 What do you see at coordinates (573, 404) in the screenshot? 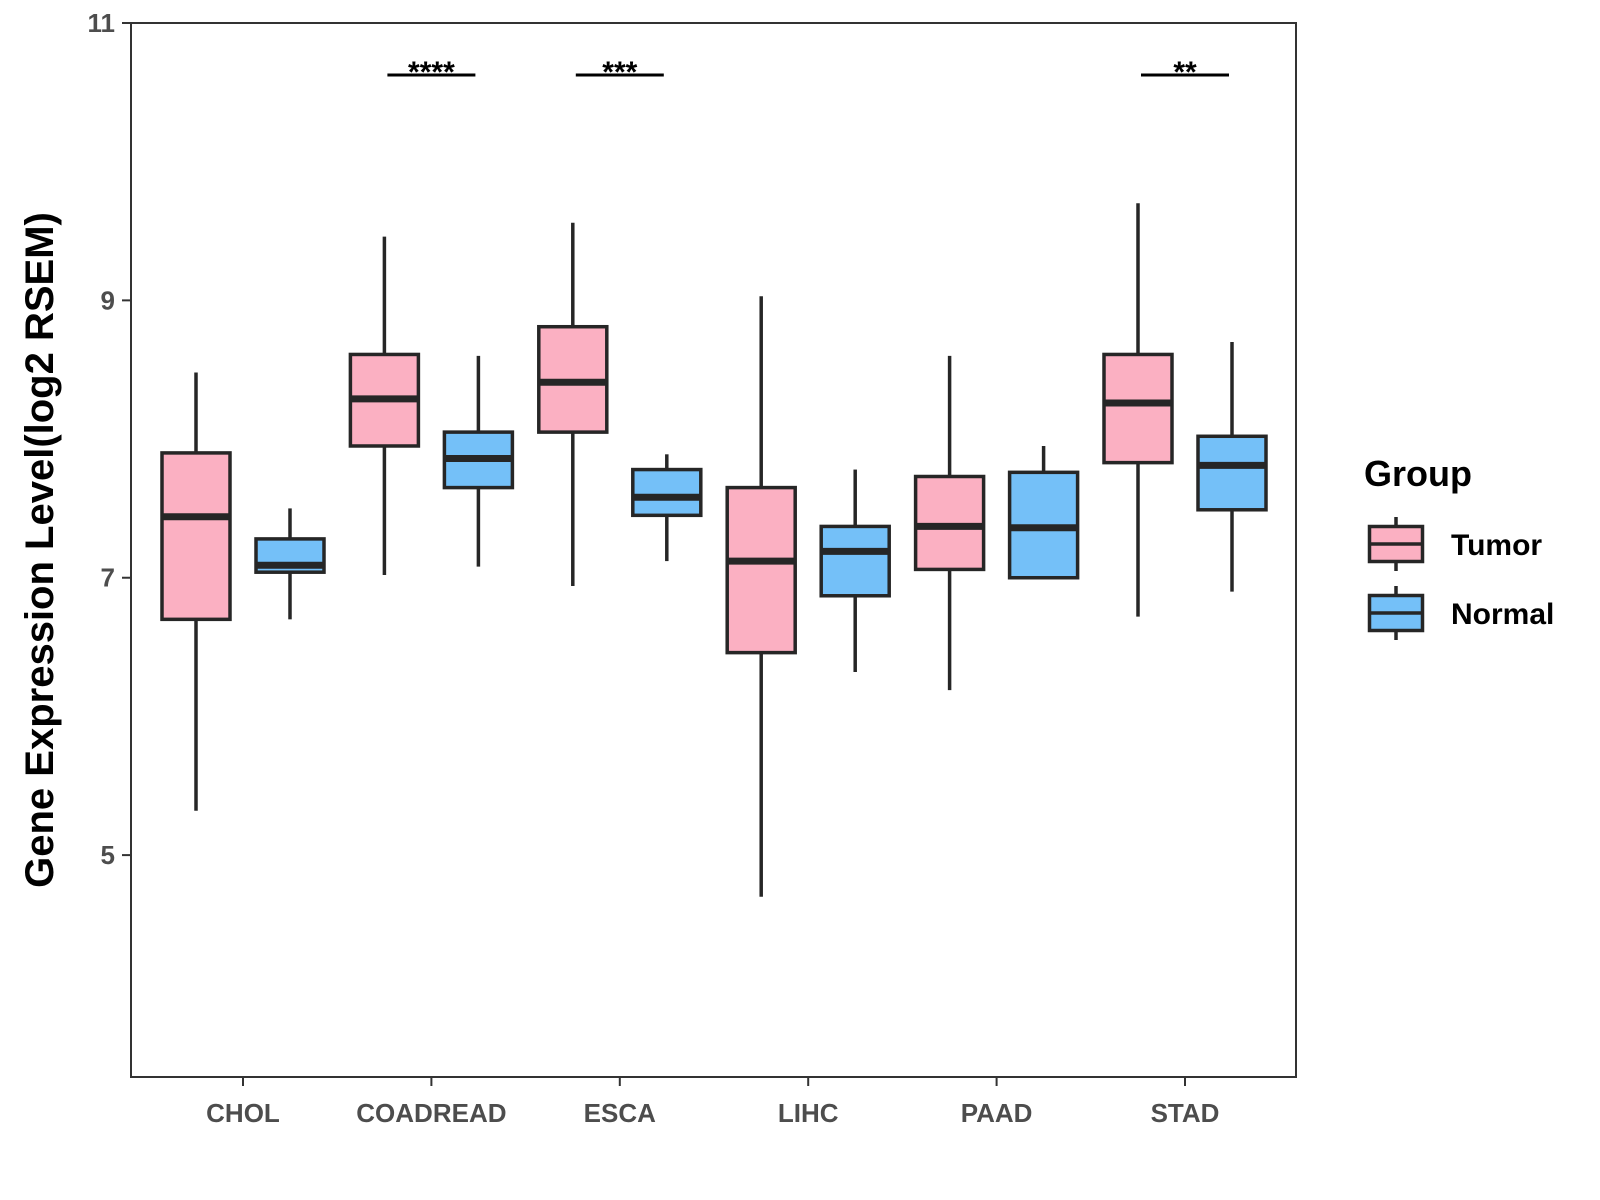
I see `box-tumor-esca` at bounding box center [573, 404].